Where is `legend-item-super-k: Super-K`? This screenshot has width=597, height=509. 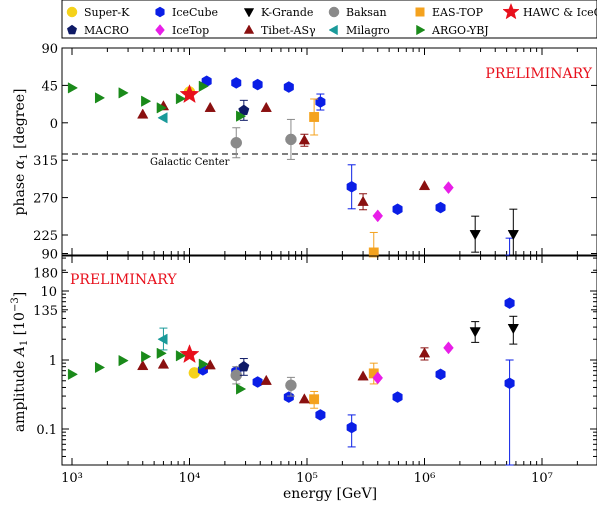
legend-item-super-k: Super-K is located at coordinates (98, 12).